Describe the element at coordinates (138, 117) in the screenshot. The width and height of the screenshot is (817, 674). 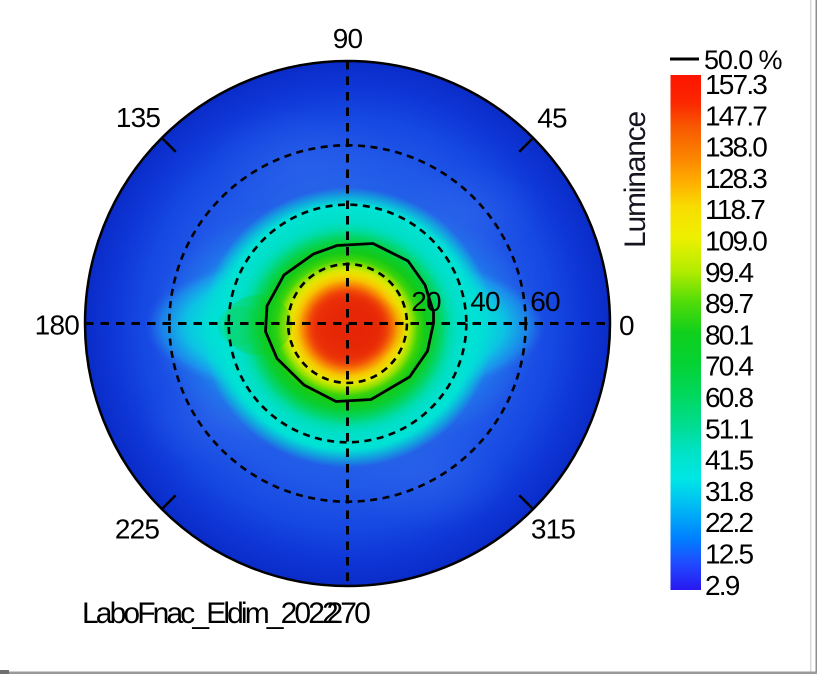
I see `svg-text: 135` at that location.